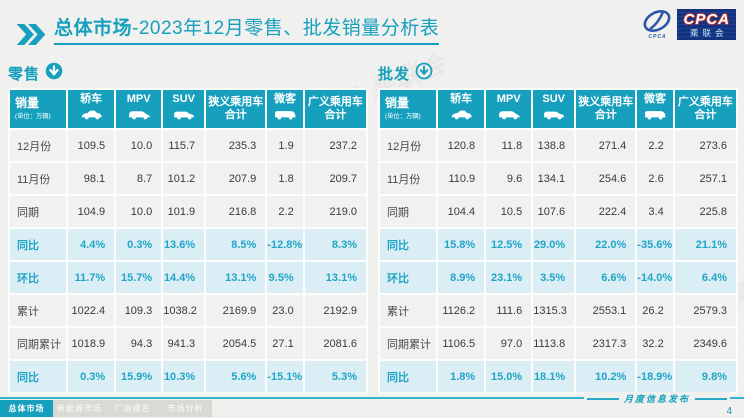 This screenshot has height=418, width=744. Describe the element at coordinates (106, 408) in the screenshot. I see `bottom-tab-bar: 总体市场 新能源市场 厂商排名 市场分析` at that location.